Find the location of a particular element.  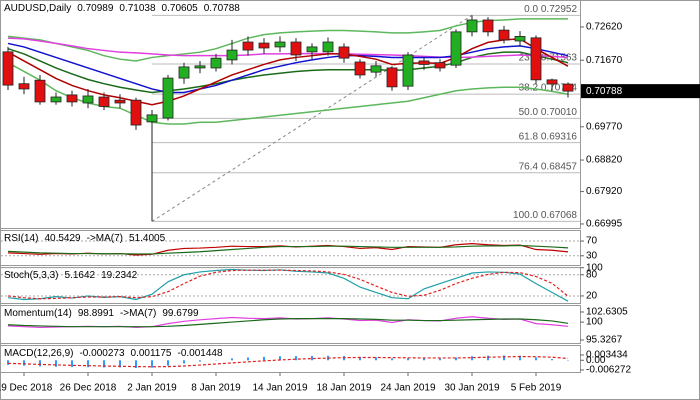

y-tick-label: 80 is located at coordinates (592, 274).